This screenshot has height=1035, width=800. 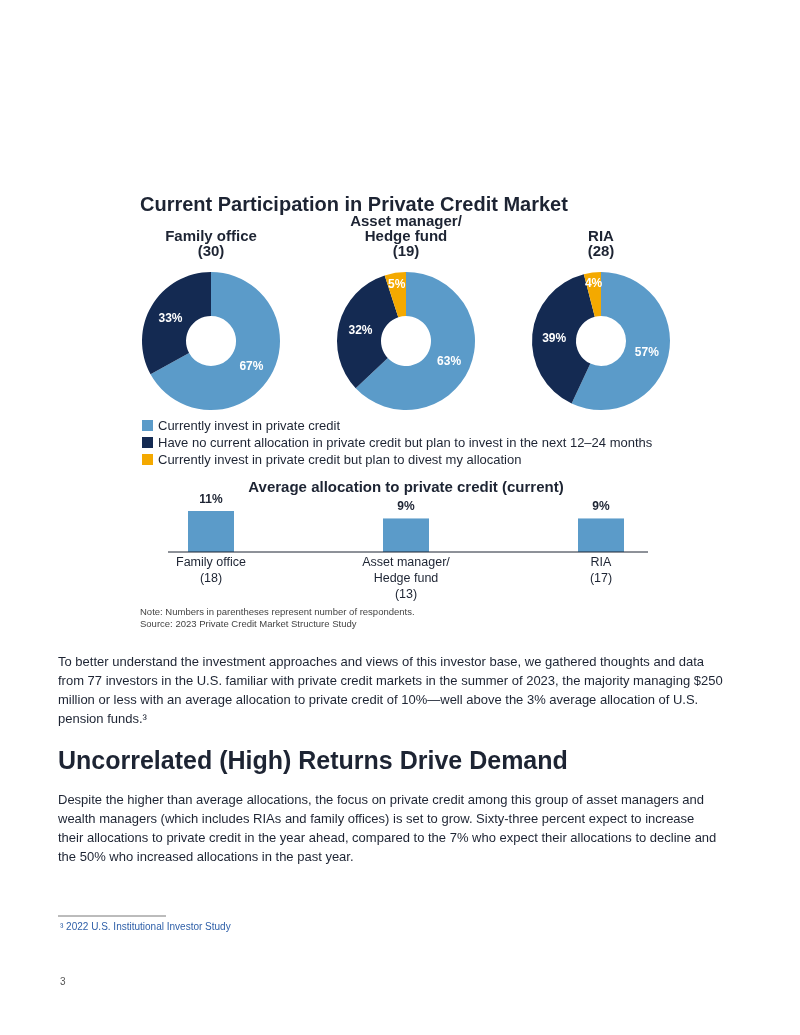 I want to click on text: Note: Numbers in parentheses represent number of respondents., so click(x=277, y=611).